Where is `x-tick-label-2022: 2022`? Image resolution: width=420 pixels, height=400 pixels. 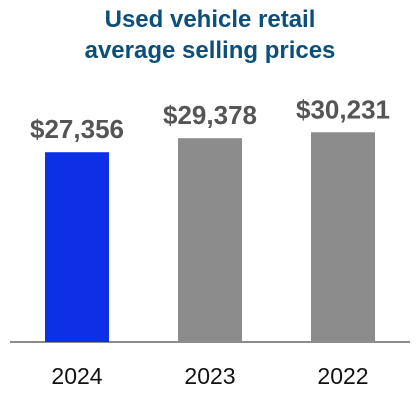 x-tick-label-2022: 2022 is located at coordinates (342, 376).